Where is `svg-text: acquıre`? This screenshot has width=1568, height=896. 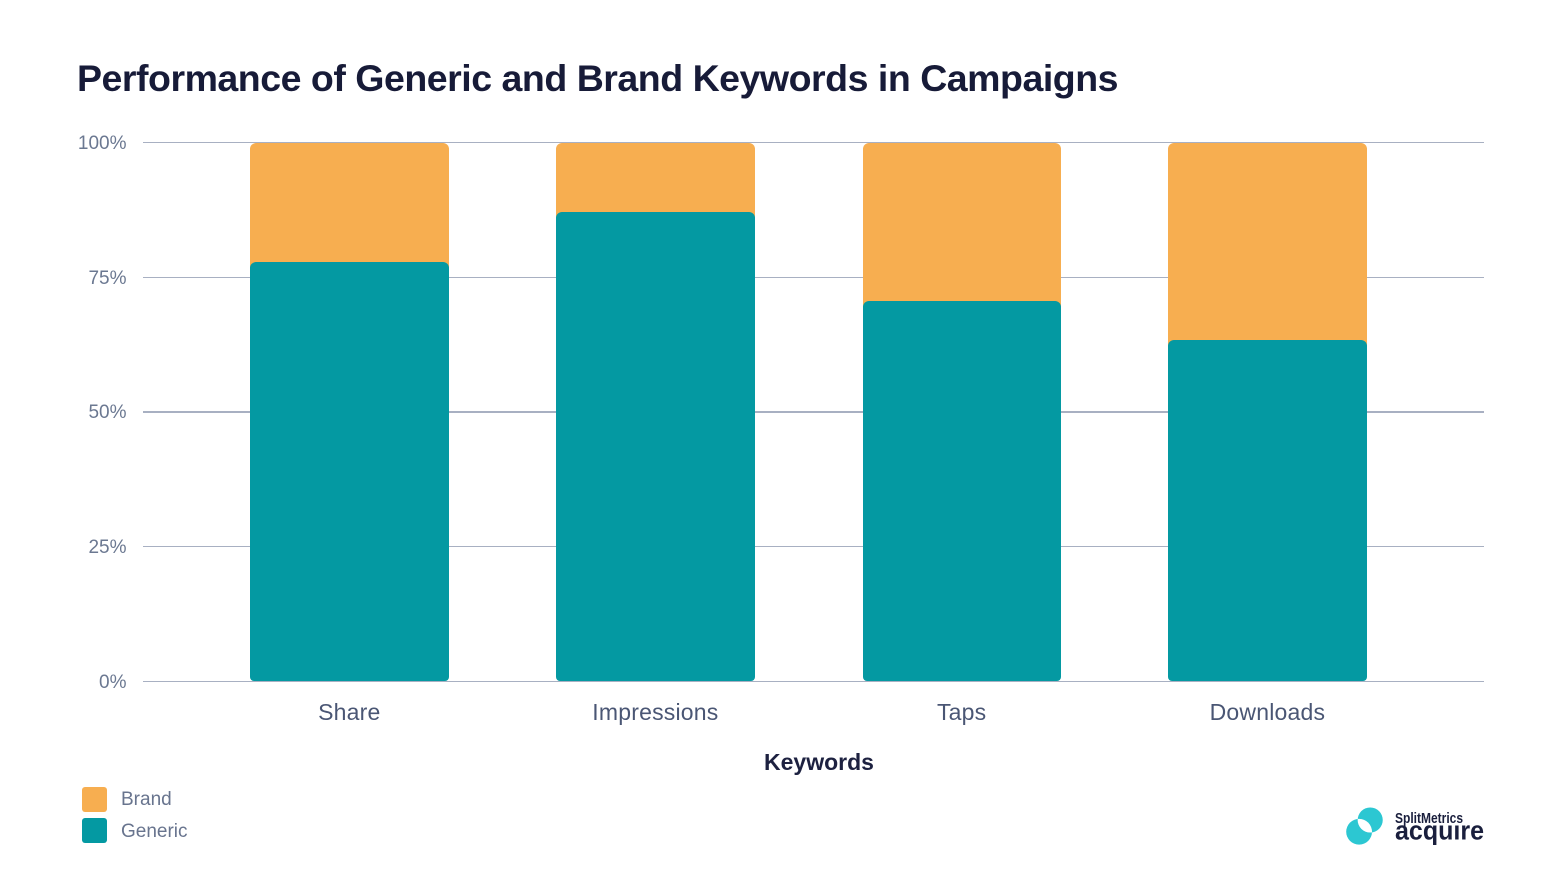 svg-text: acquıre is located at coordinates (1439, 831).